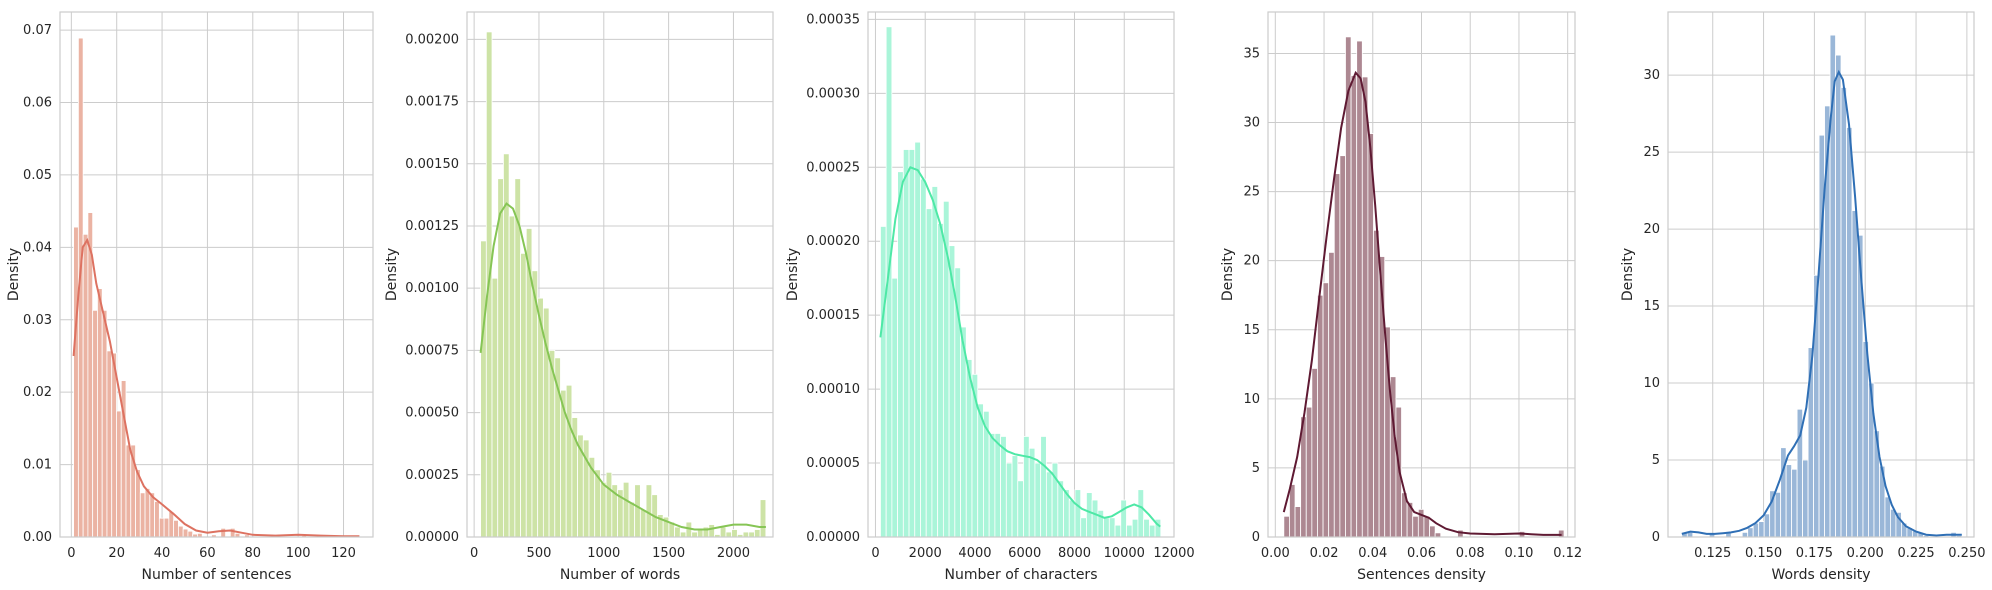  I want to click on x-tick-label: 0.08, so click(1470, 553).